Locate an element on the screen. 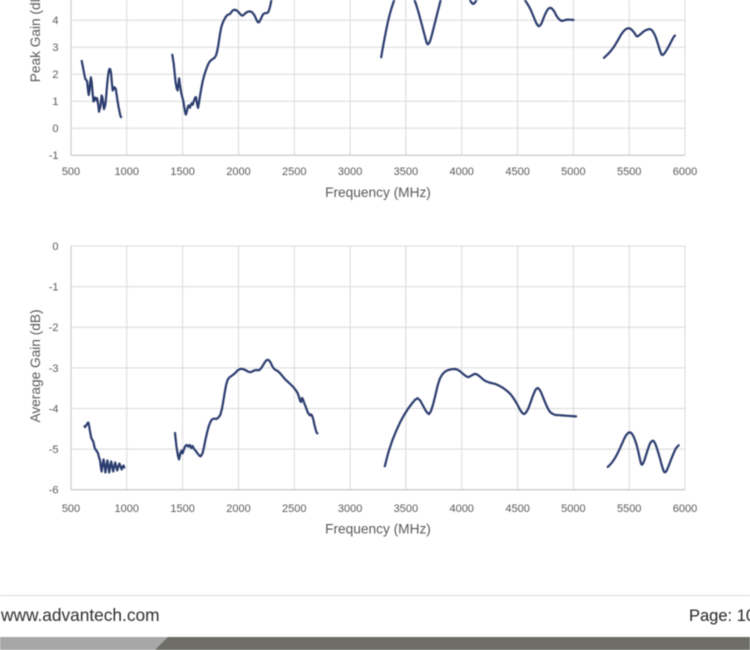  svg-text: -5 is located at coordinates (54, 450).